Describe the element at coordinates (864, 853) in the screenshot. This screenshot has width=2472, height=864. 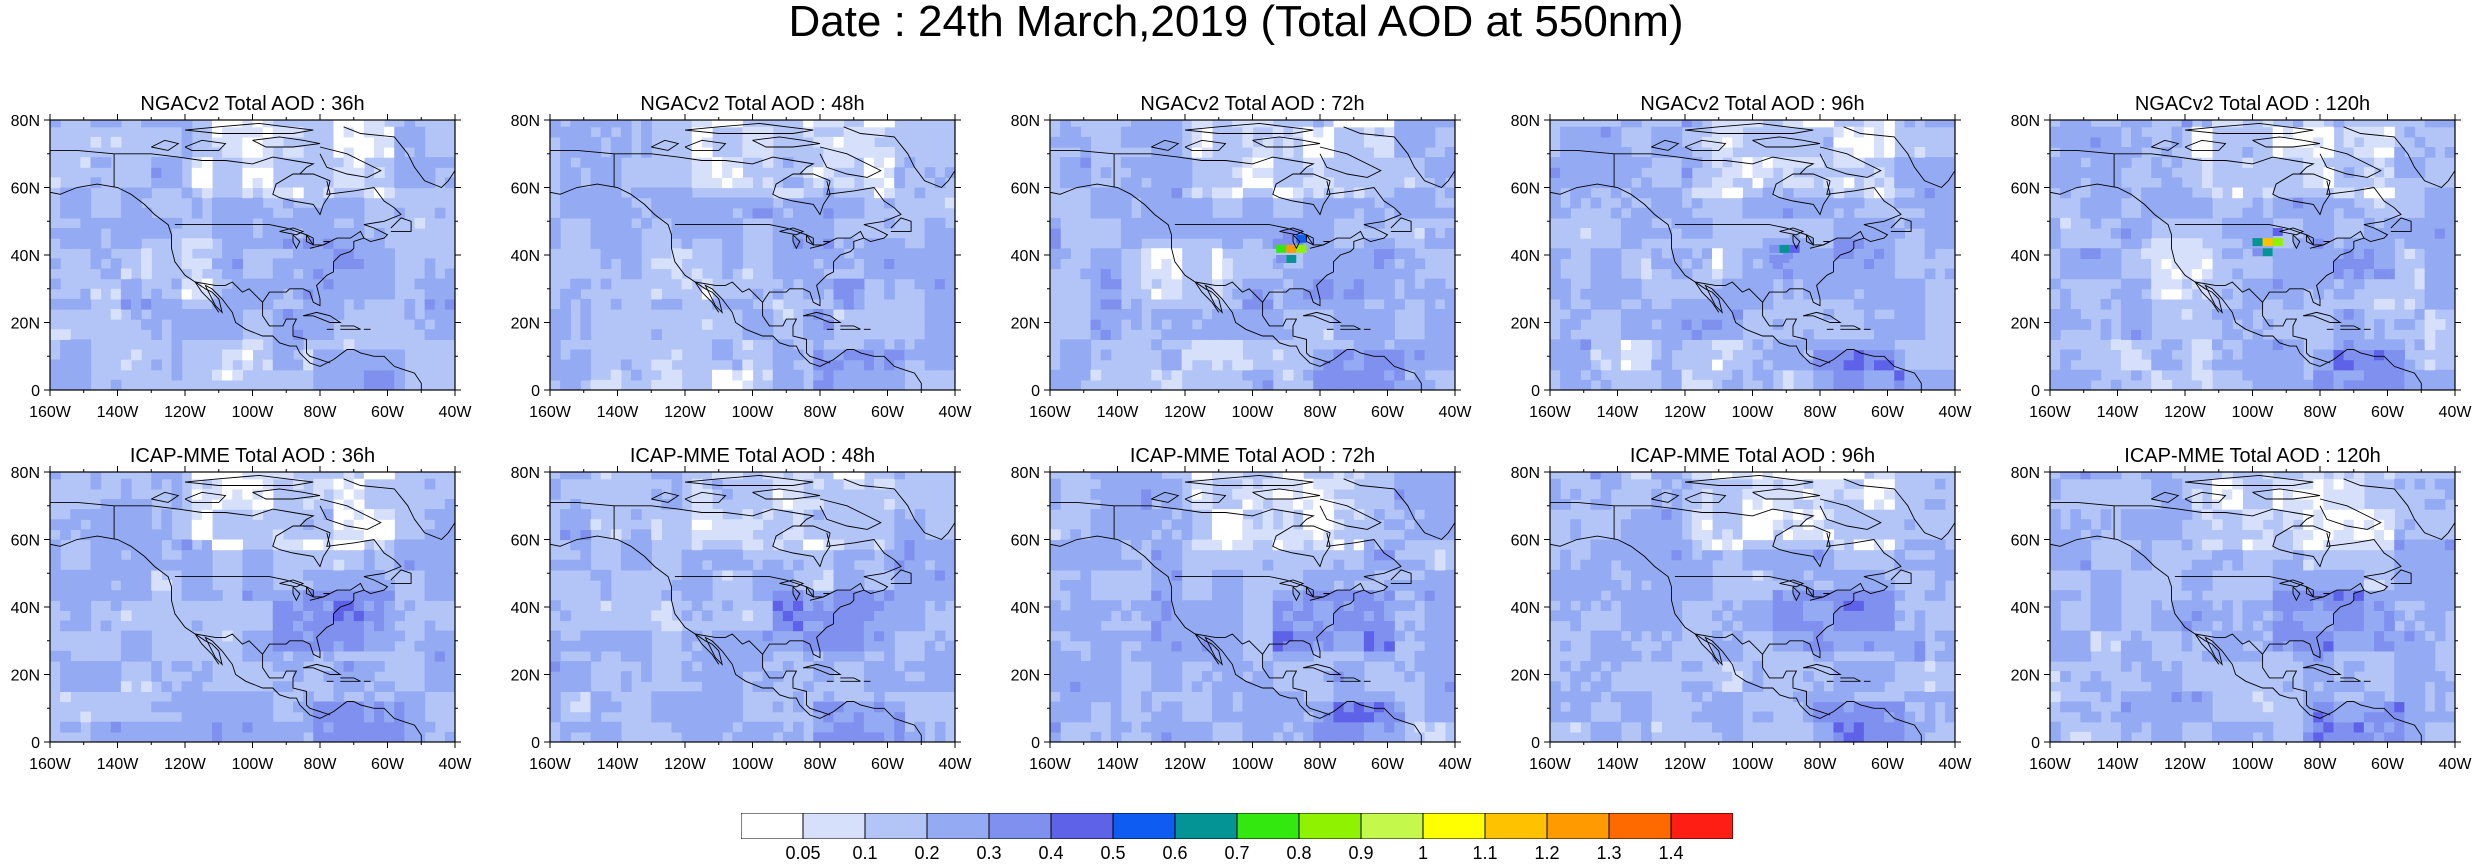
I see `colorbar-label: 0.1` at that location.